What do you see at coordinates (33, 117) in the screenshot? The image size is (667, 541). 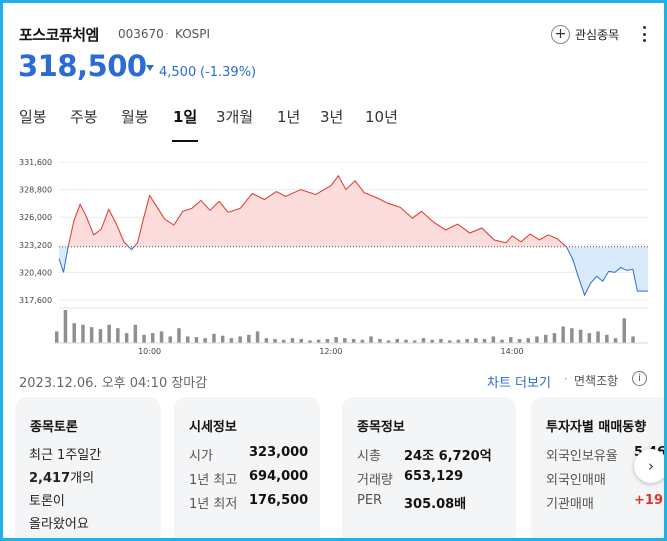 I see `tab-daily: 일봉` at bounding box center [33, 117].